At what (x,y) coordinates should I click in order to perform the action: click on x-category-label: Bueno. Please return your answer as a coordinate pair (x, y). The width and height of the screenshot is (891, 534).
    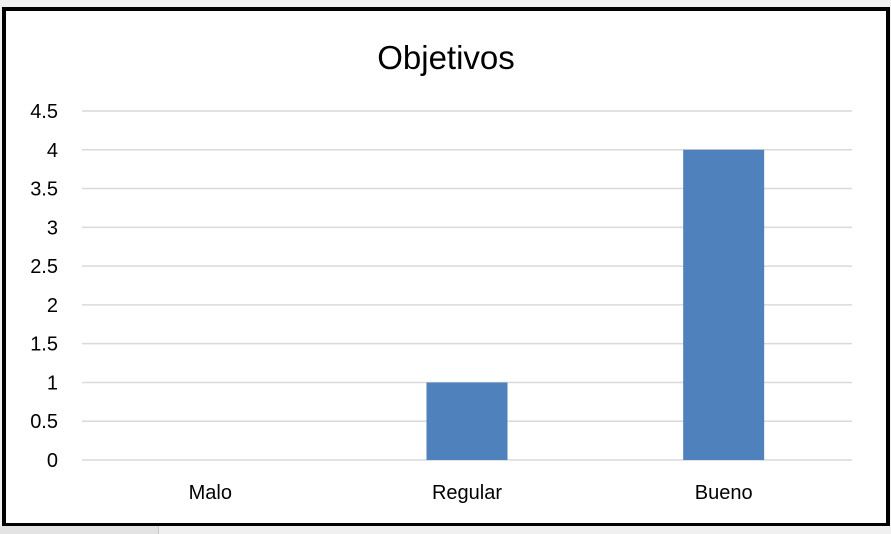
    Looking at the image, I should click on (724, 493).